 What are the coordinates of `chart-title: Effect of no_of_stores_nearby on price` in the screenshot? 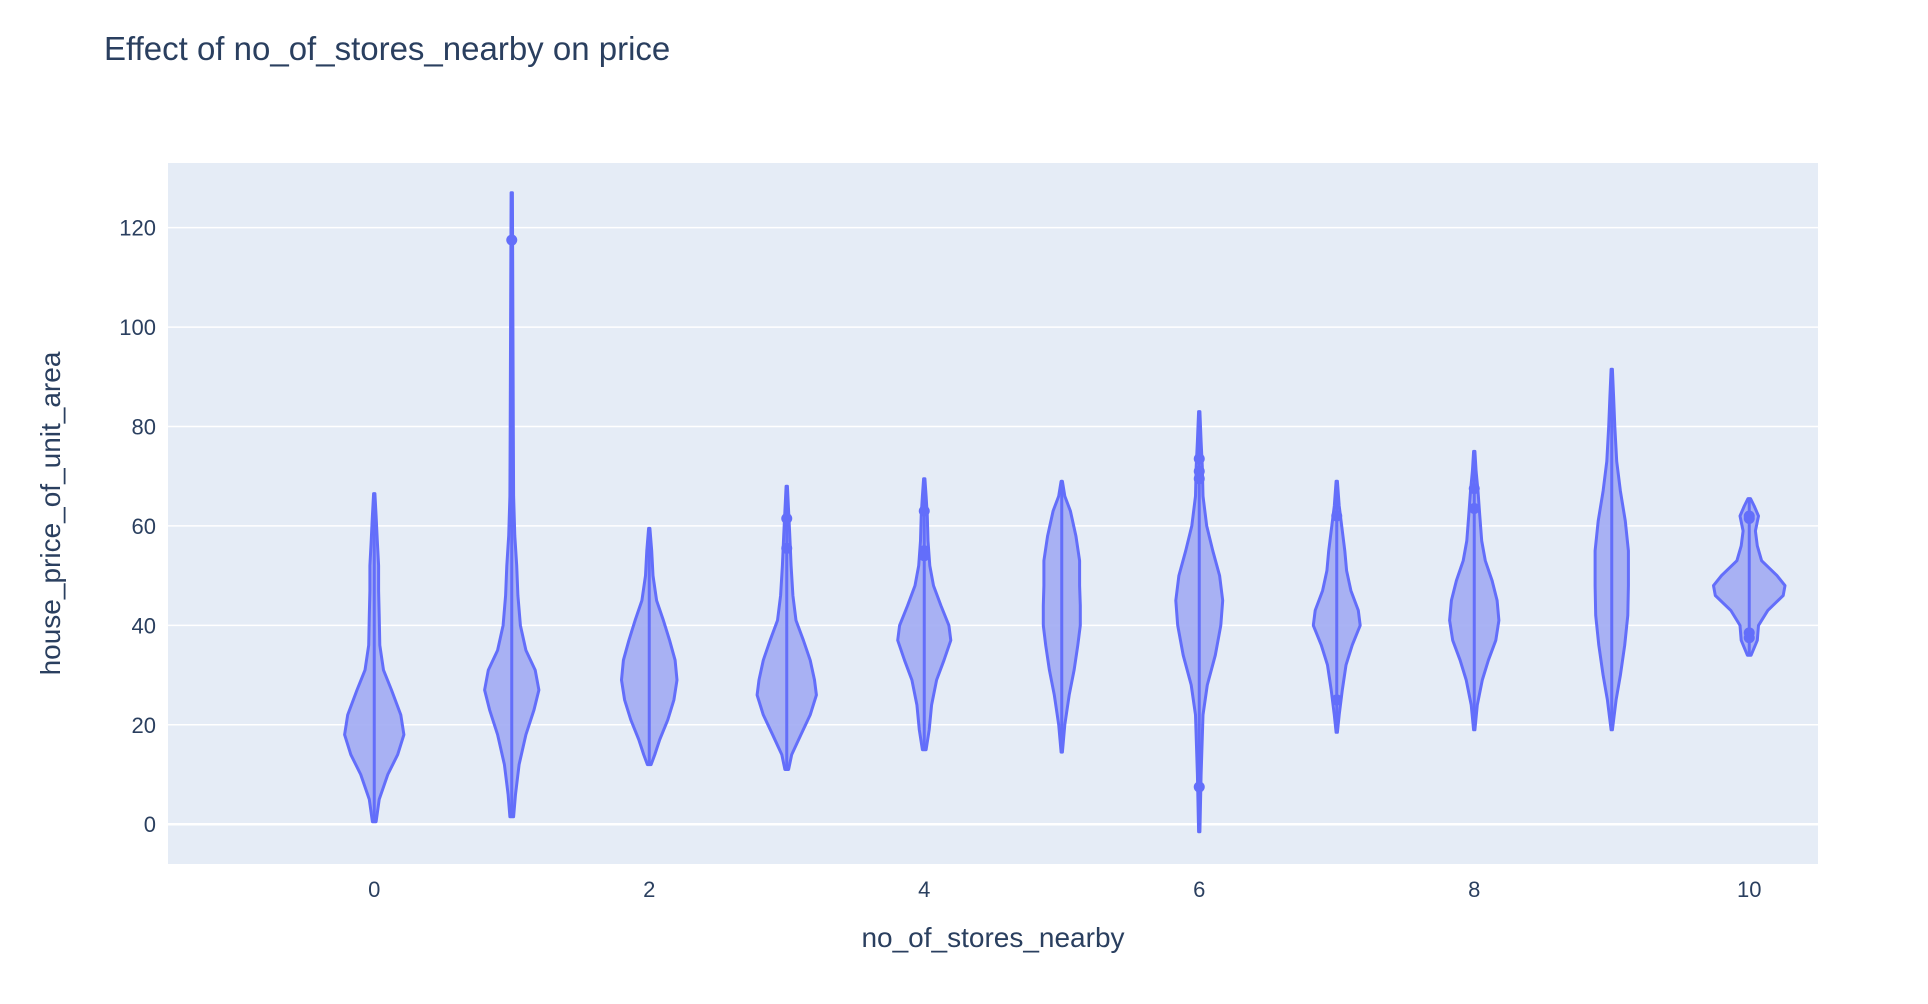 It's located at (387, 48).